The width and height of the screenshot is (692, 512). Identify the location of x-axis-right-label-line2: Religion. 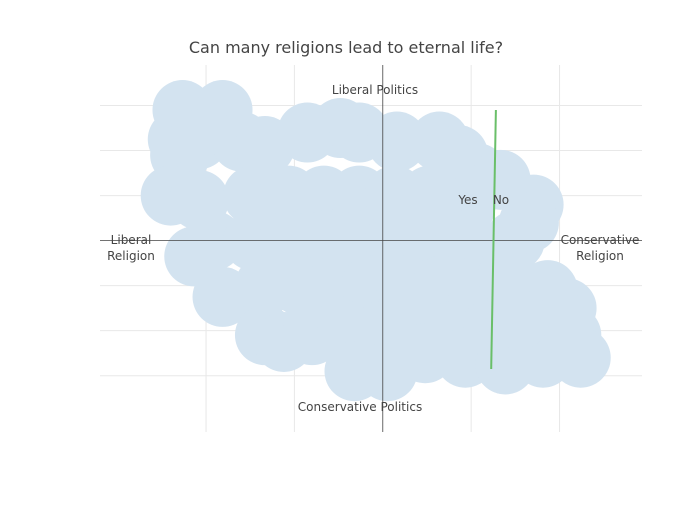
(600, 256).